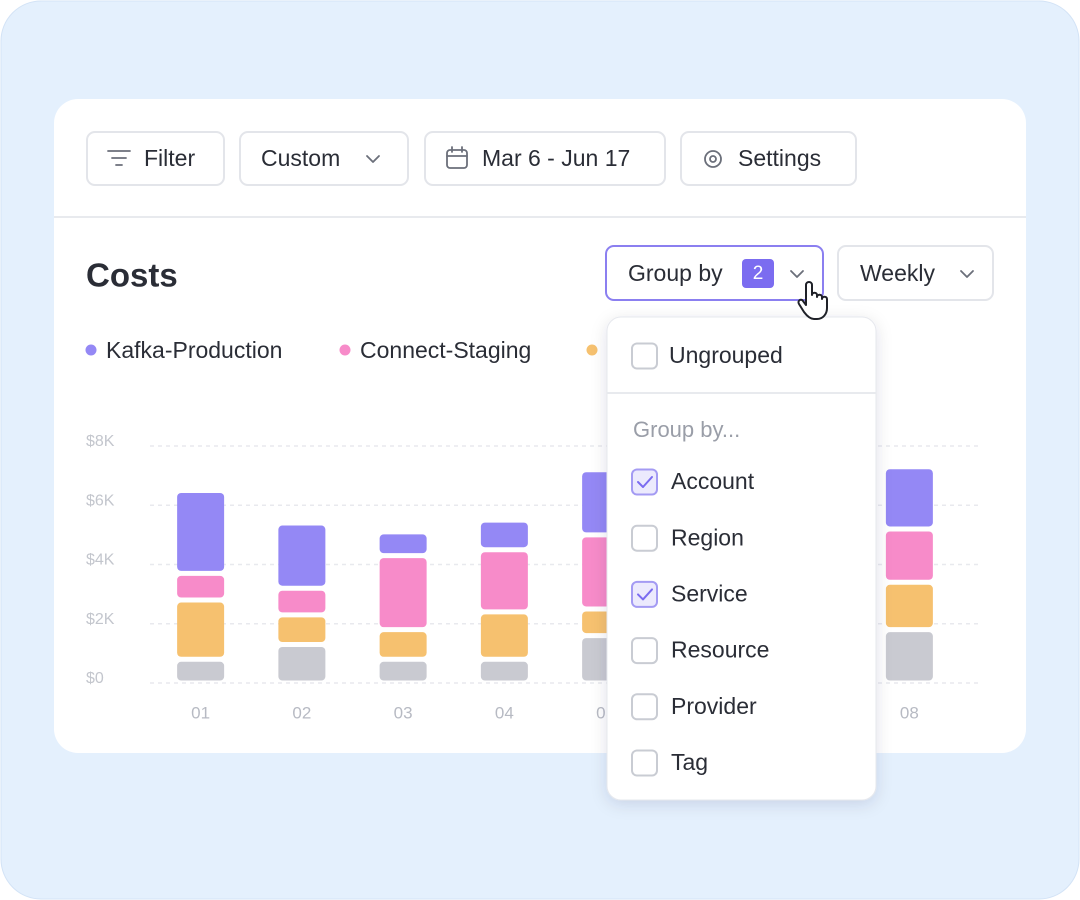  Describe the element at coordinates (457, 159) in the screenshot. I see `calendar-icon` at that location.